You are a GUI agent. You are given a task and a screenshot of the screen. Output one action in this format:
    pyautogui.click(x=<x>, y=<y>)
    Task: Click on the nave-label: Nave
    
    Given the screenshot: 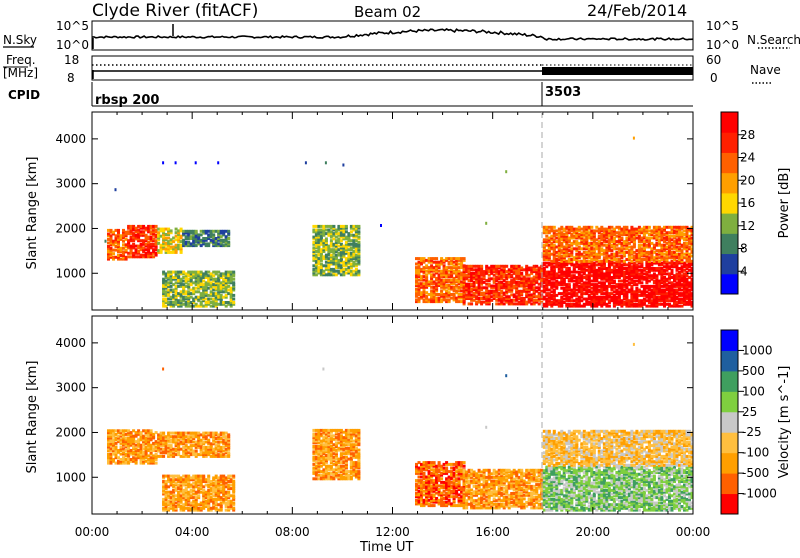 What is the action you would take?
    pyautogui.click(x=765, y=70)
    